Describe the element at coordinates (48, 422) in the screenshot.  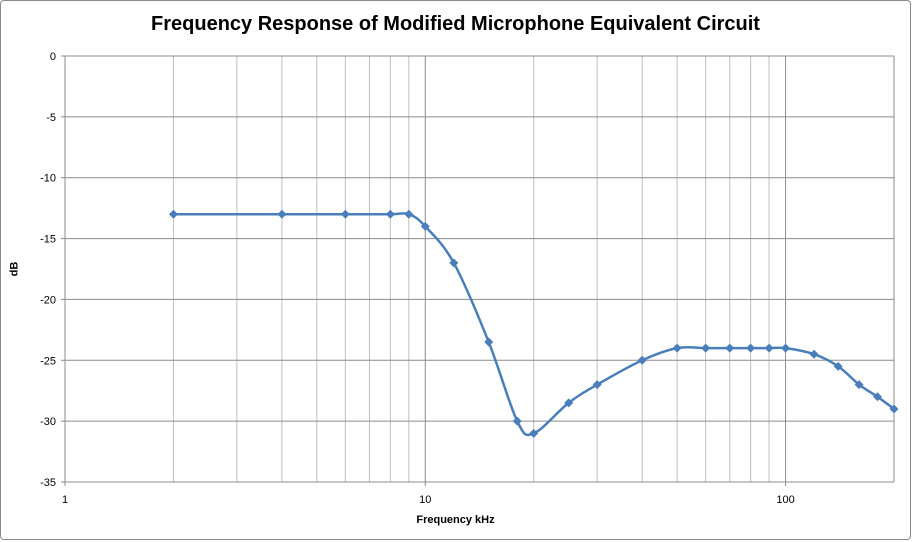
I see `y-tick-label: -30` at that location.